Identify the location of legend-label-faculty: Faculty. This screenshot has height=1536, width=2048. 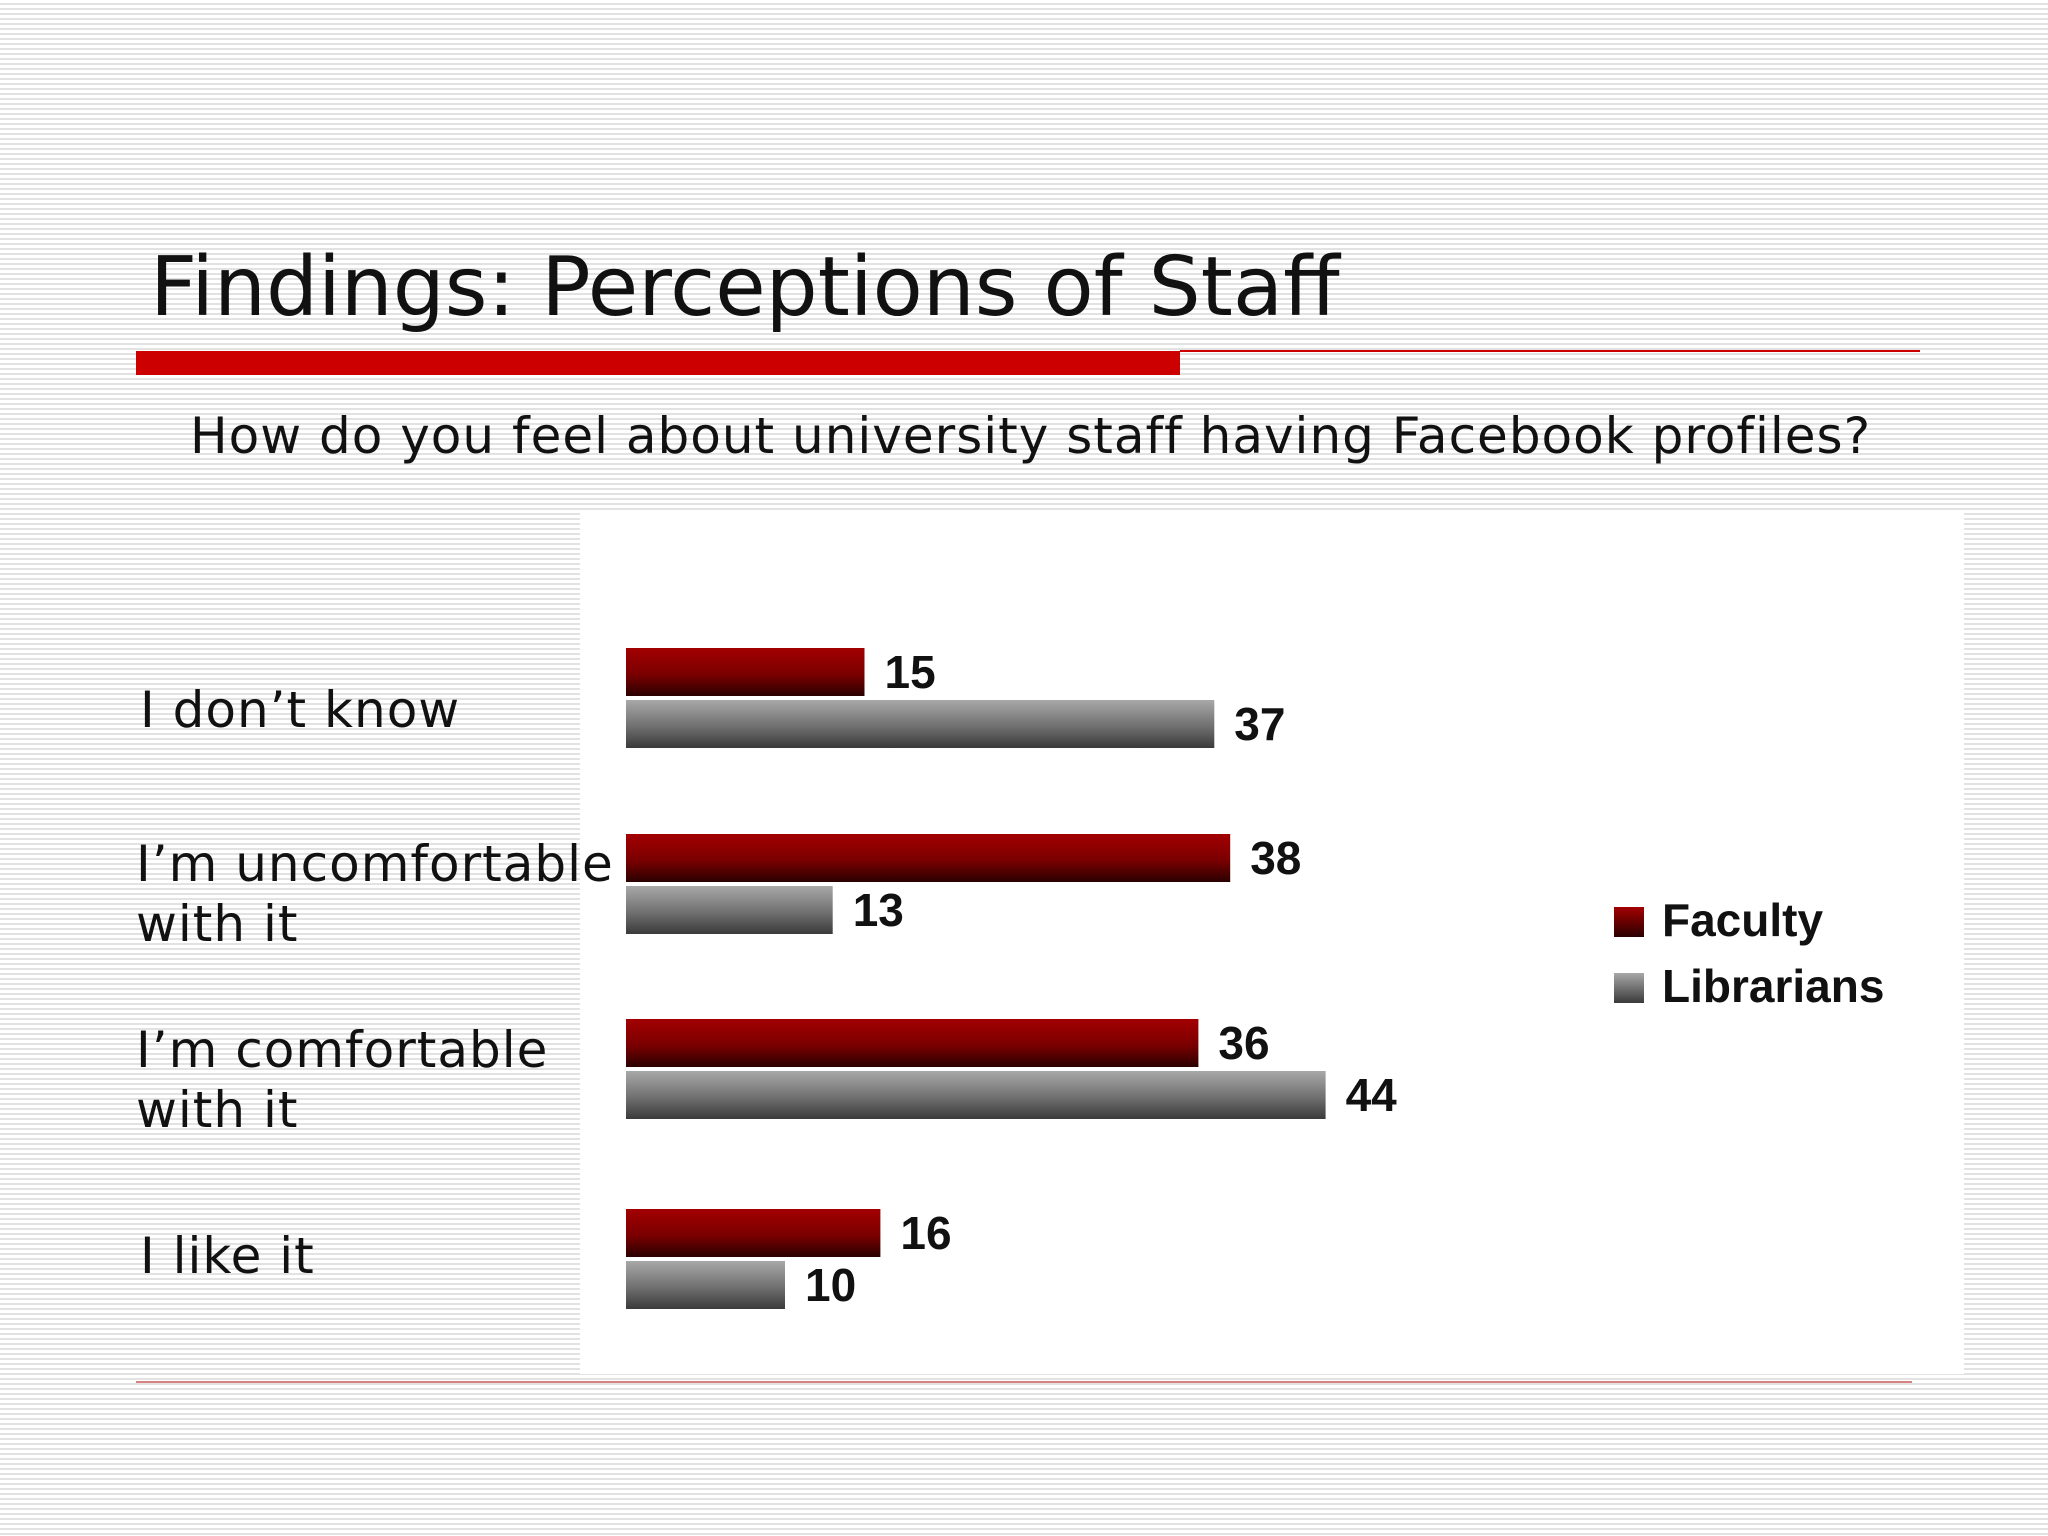
(1743, 920).